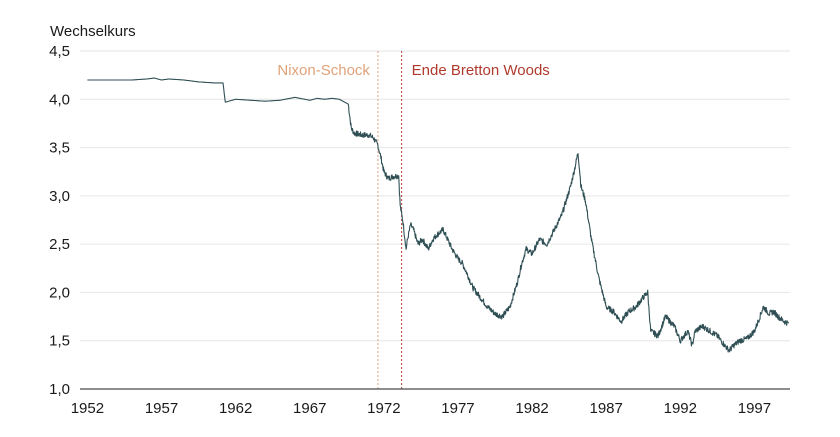 This screenshot has width=840, height=437. I want to click on x-tick-label: 1957, so click(161, 408).